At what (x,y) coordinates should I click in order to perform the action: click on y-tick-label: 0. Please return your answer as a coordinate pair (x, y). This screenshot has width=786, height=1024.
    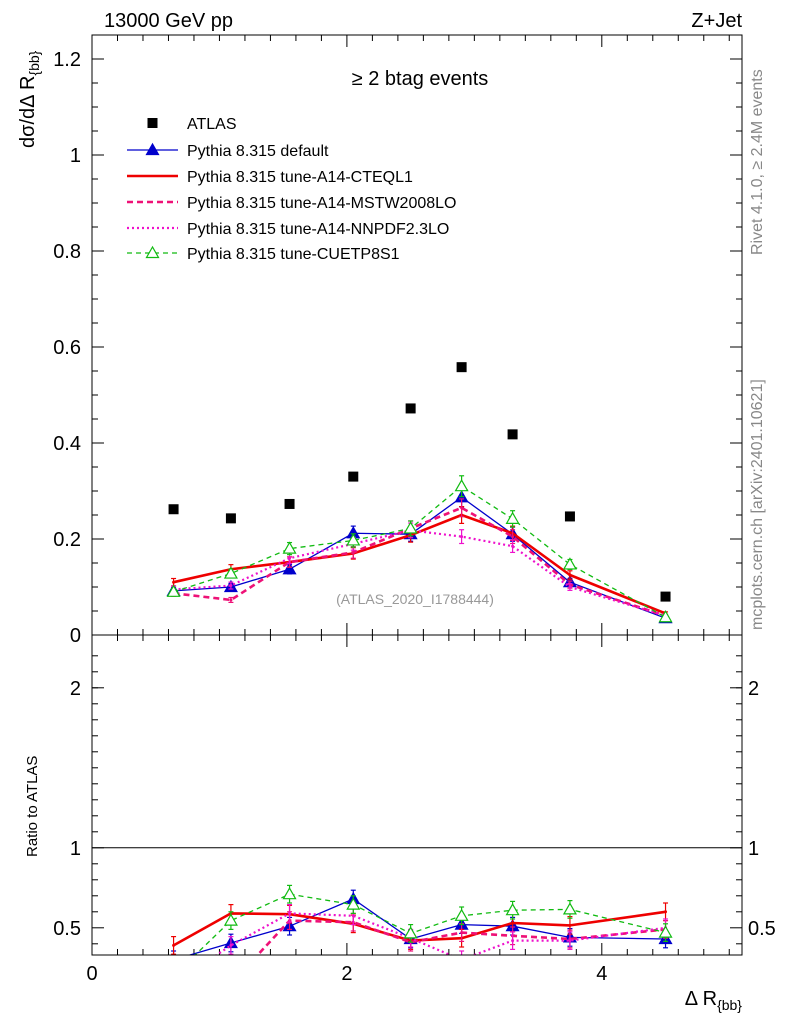
    Looking at the image, I should click on (75, 636).